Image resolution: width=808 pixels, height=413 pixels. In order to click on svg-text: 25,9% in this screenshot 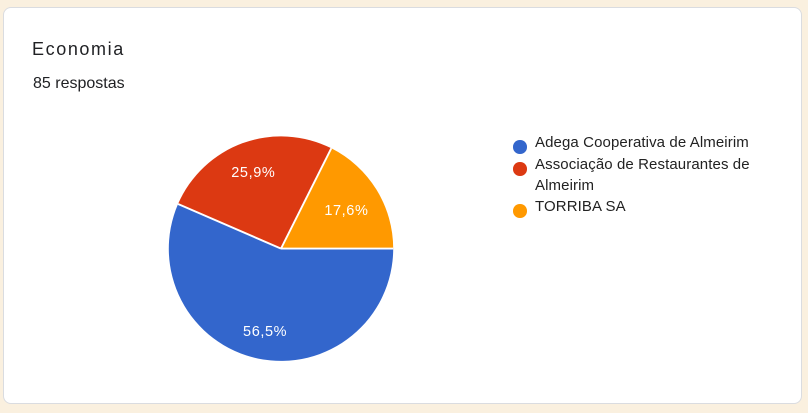, I will do `click(253, 173)`.